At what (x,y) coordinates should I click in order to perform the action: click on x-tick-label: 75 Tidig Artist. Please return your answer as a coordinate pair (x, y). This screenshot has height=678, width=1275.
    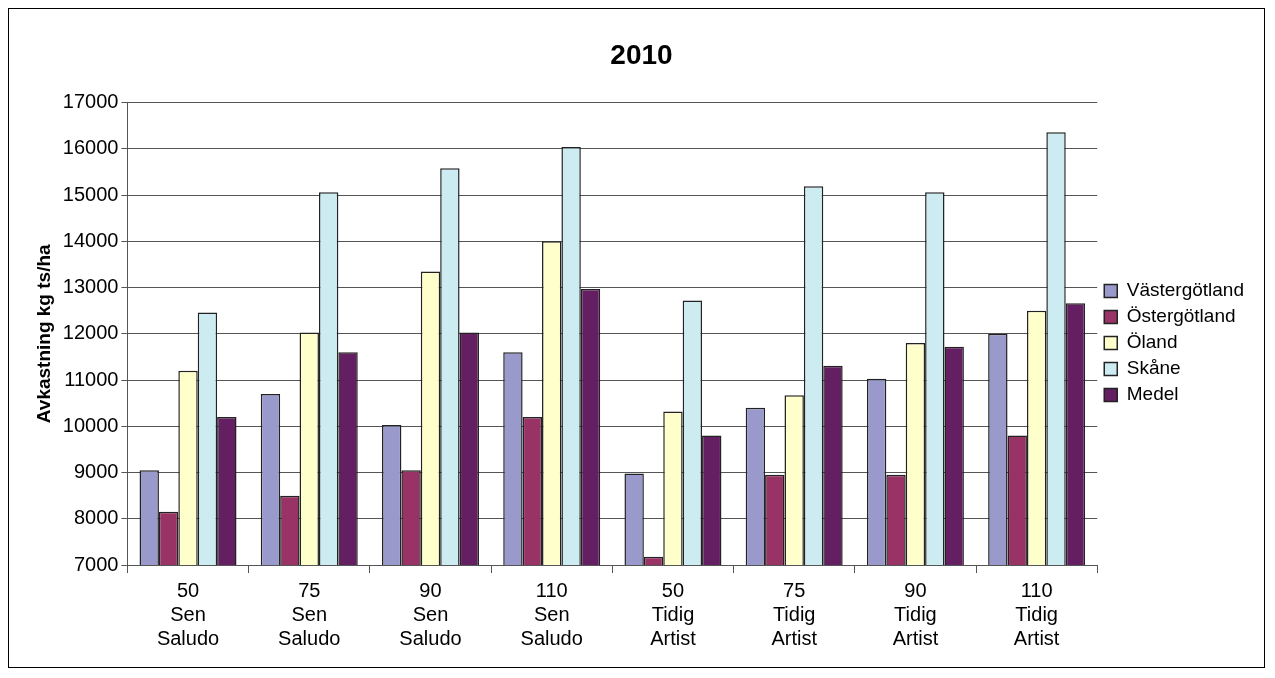
    Looking at the image, I should click on (794, 613).